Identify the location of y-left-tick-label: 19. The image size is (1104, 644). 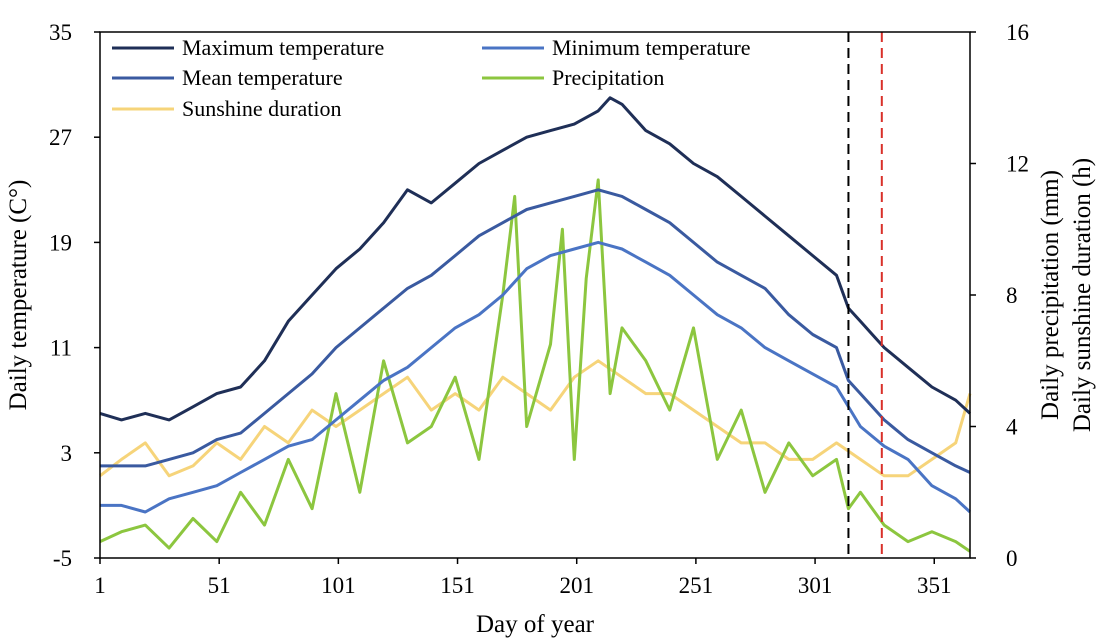
(60, 242).